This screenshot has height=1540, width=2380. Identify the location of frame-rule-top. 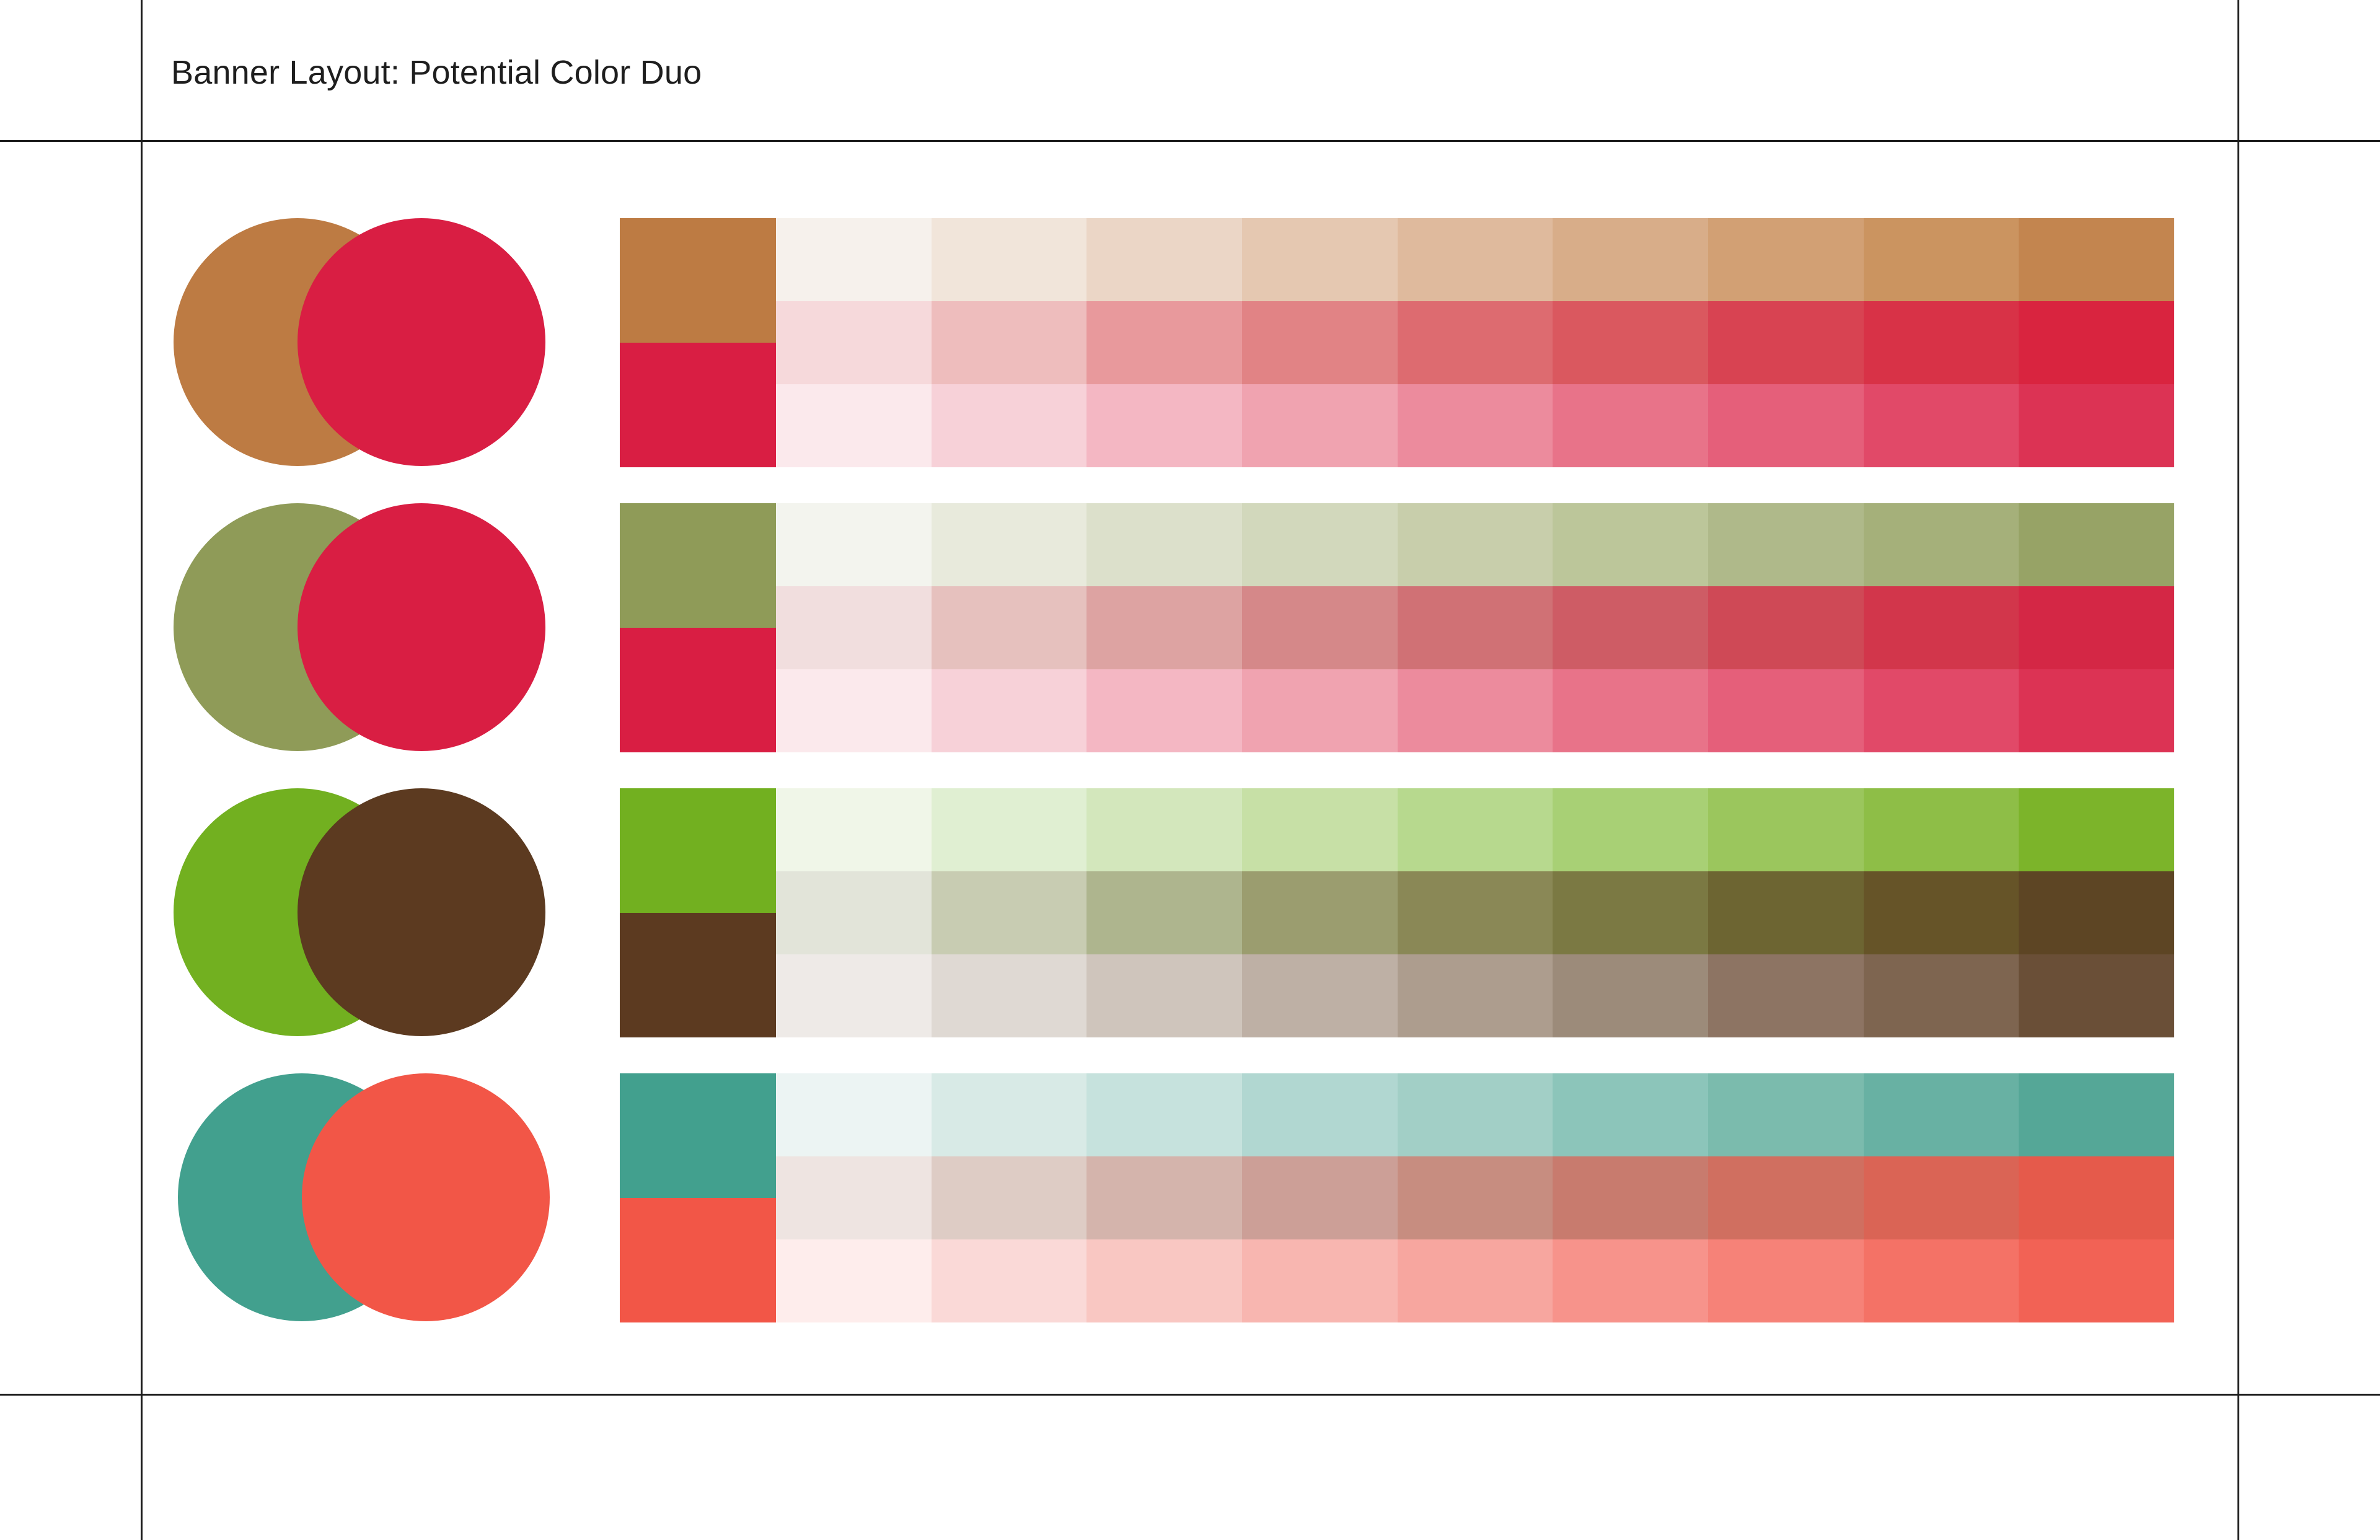
(1190, 141).